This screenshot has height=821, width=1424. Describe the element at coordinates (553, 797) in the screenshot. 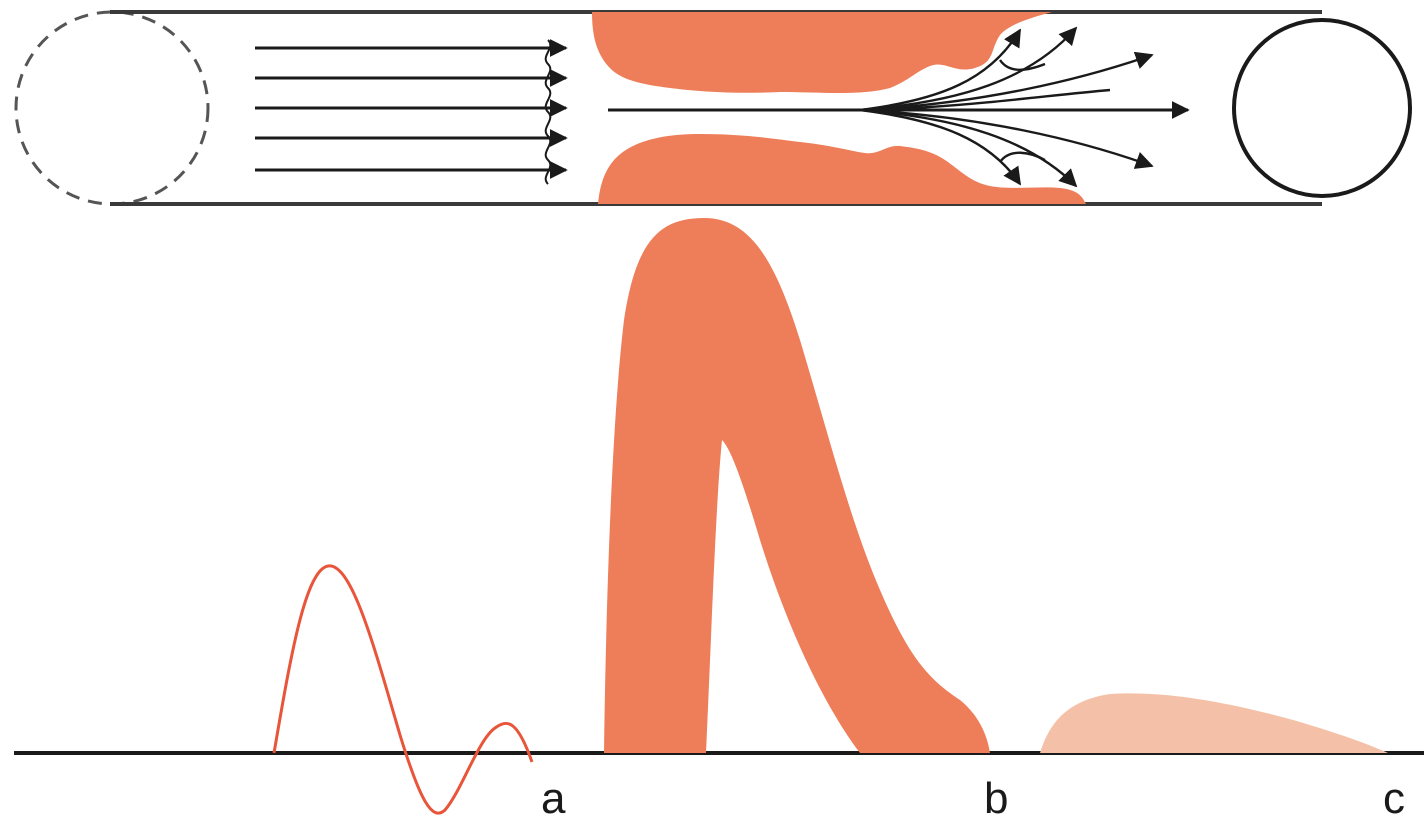

I see `label-a: a` at that location.